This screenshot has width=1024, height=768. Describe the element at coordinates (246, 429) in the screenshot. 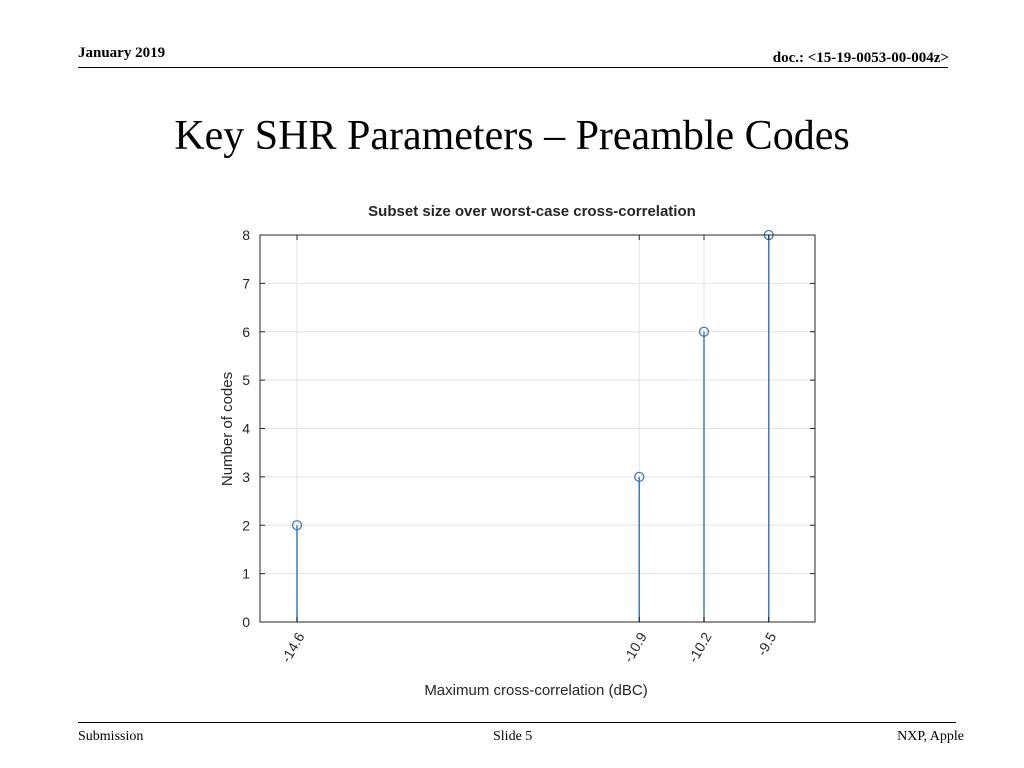

I see `y-tick-label: 4` at that location.